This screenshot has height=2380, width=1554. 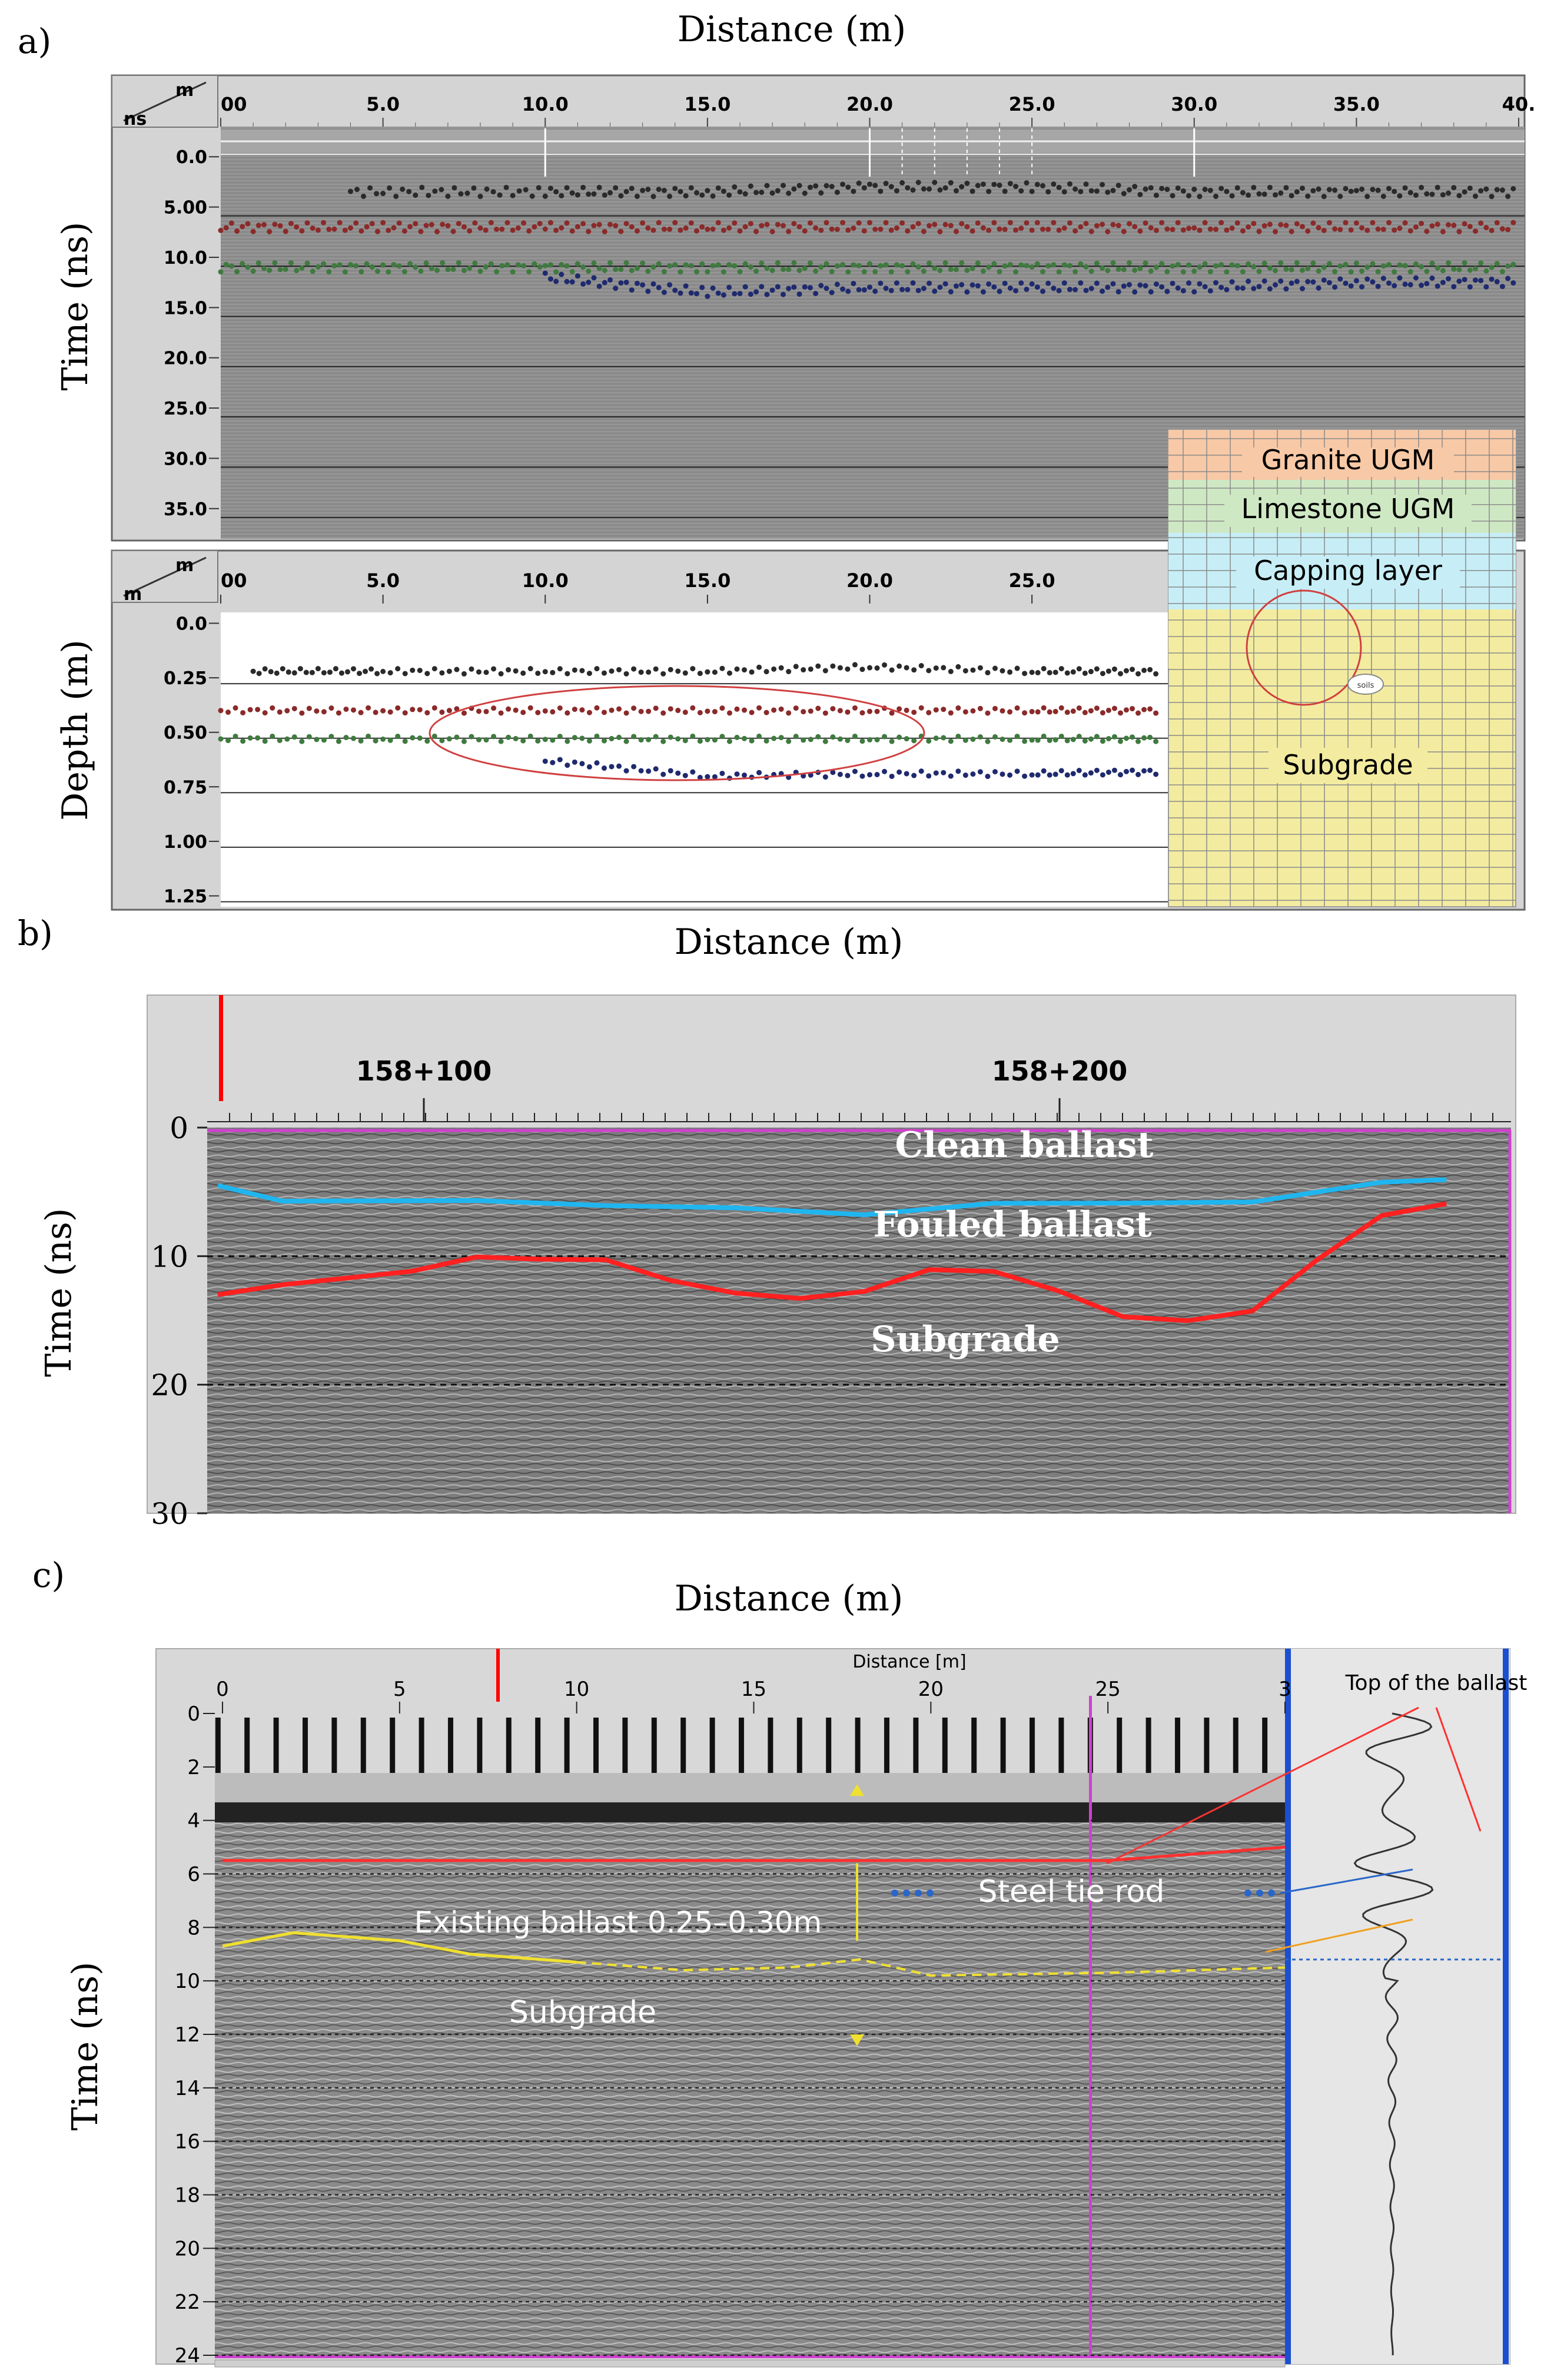 What do you see at coordinates (750, 2363) in the screenshot?
I see `horizontal-scrollbar` at bounding box center [750, 2363].